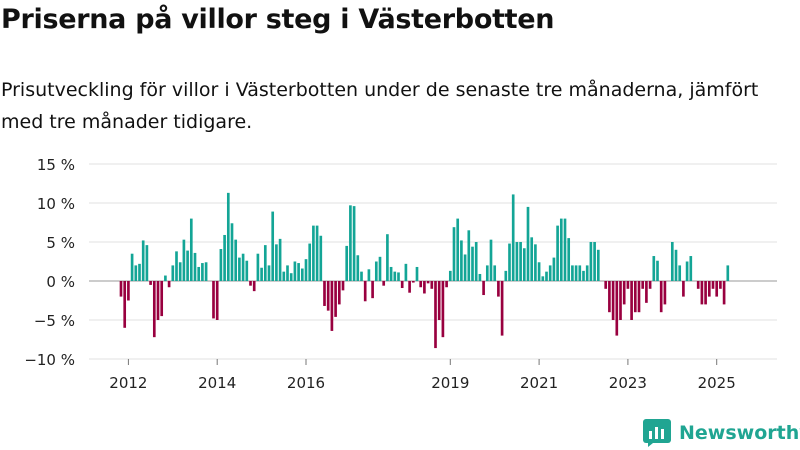 The width and height of the screenshot is (800, 450). I want to click on y-axis-labels: 15 % 10 % 5 % 0 % −5 % −10 %, so click(49, 262).